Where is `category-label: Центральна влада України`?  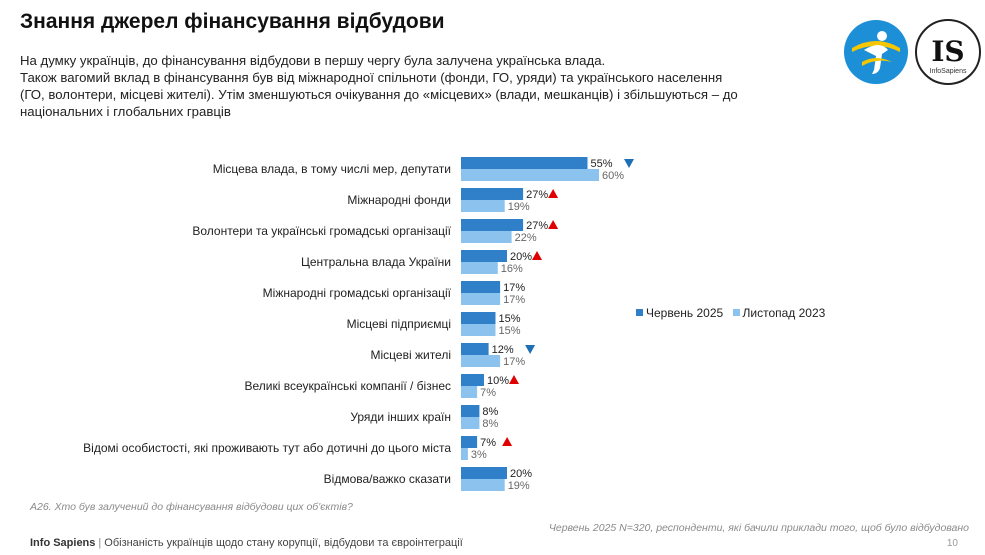 category-label: Центральна влада України is located at coordinates (376, 262).